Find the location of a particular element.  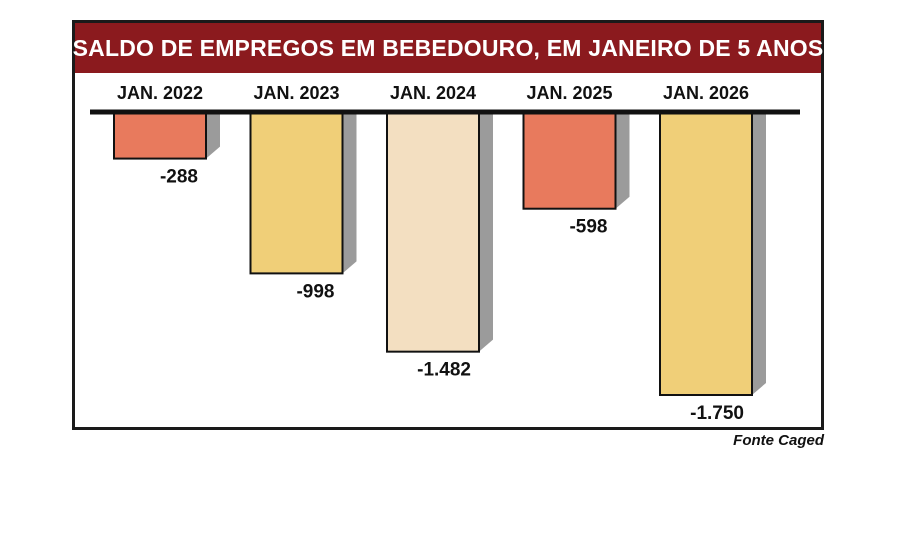

value-label: -1.750 is located at coordinates (717, 413).